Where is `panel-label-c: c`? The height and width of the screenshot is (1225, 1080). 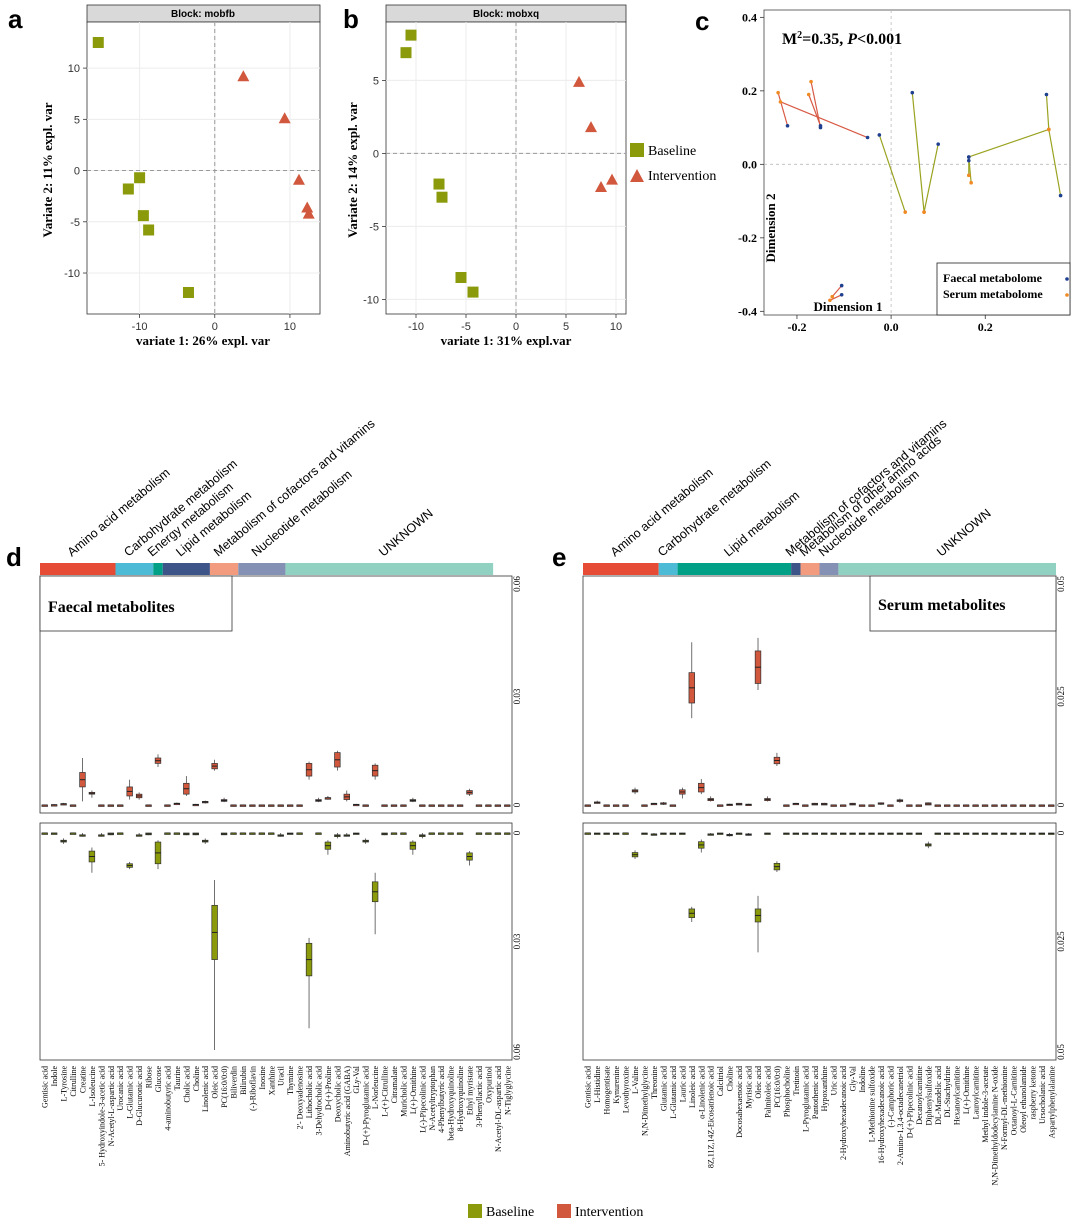
panel-label-c: c is located at coordinates (702, 21).